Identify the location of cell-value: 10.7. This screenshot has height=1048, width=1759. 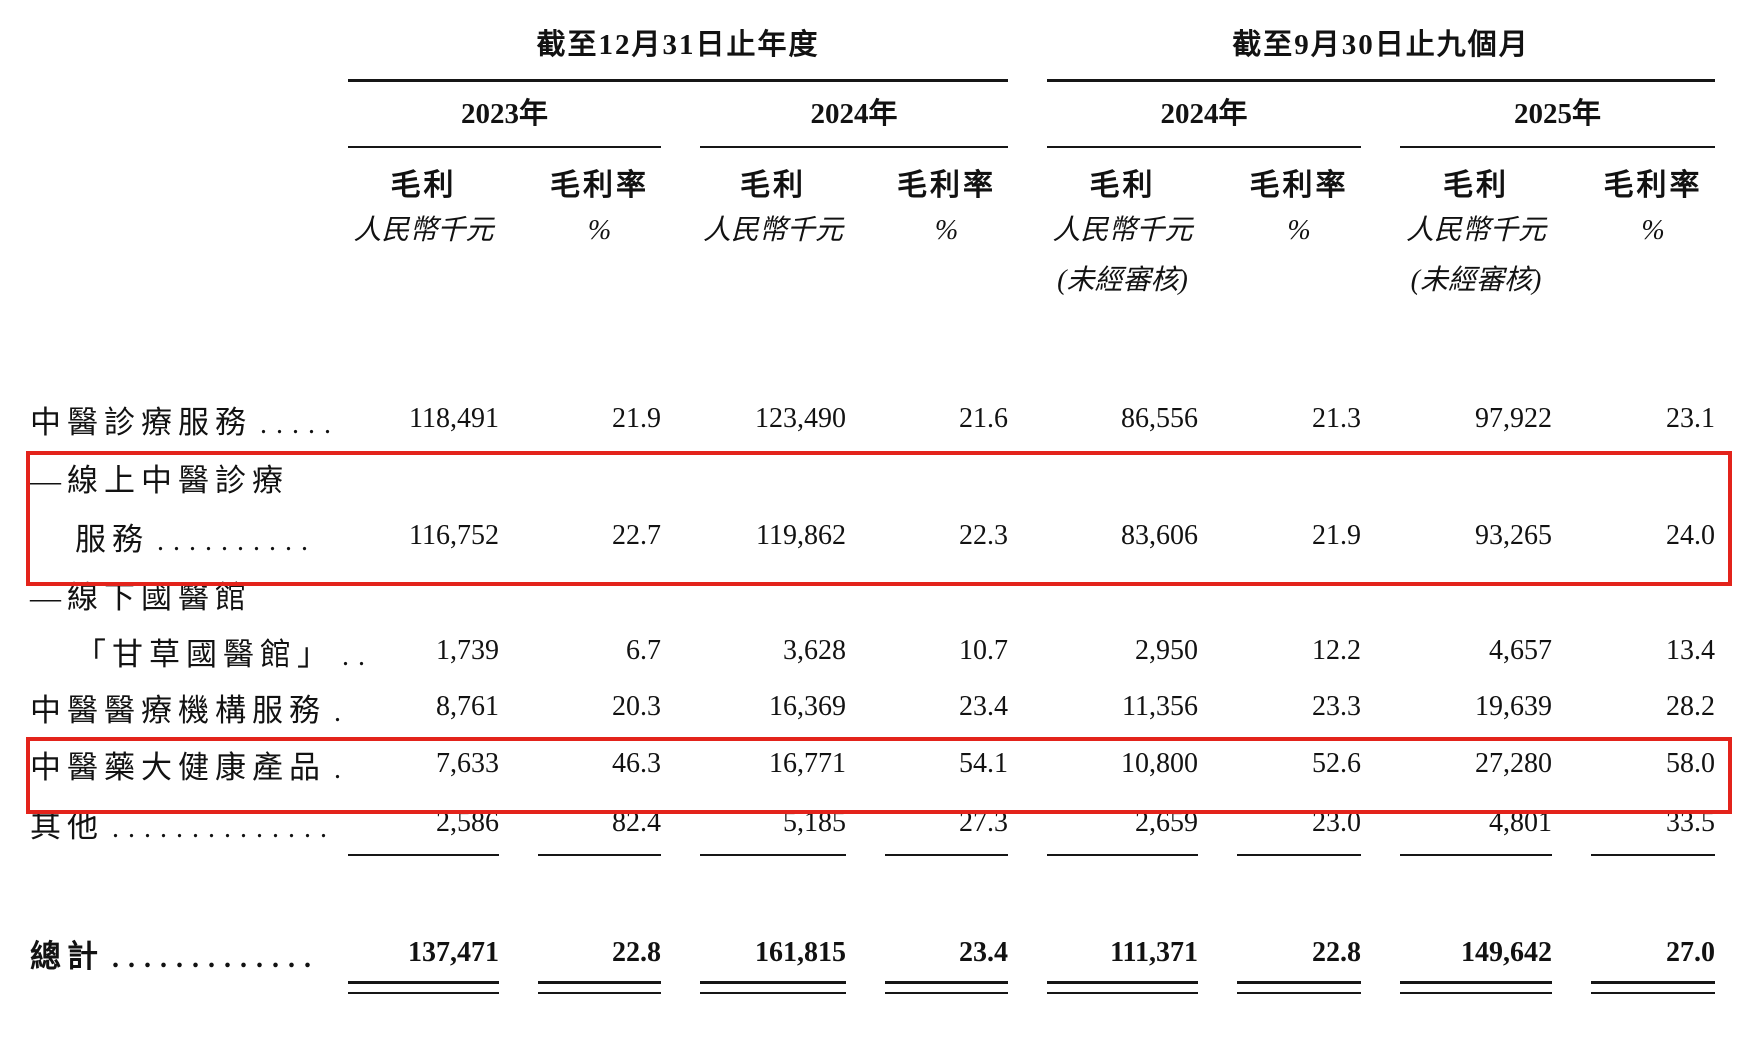
(983, 650).